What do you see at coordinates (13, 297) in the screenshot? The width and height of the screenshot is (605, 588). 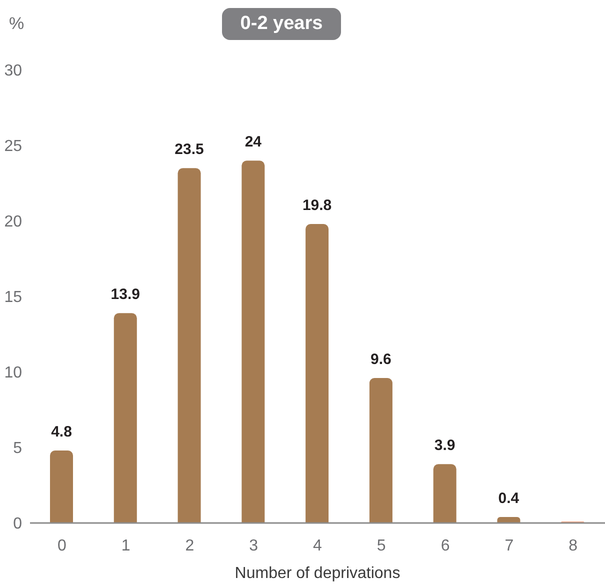 I see `y-tick-label: 15` at bounding box center [13, 297].